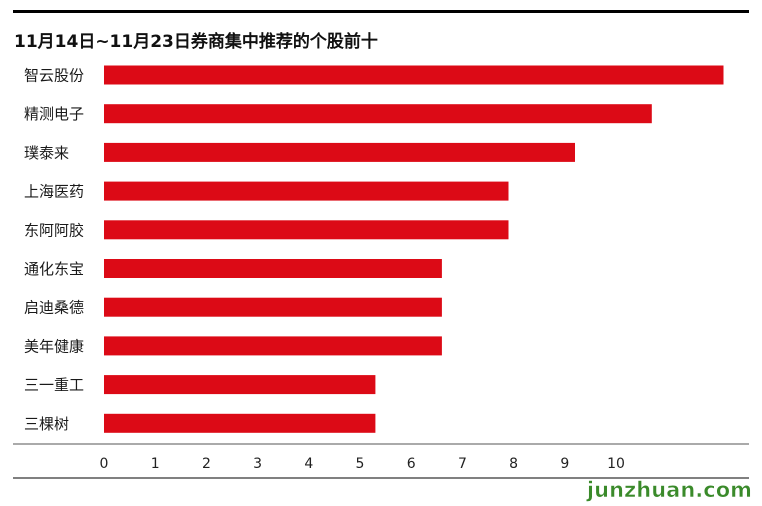 Image resolution: width=762 pixels, height=506 pixels. What do you see at coordinates (564, 464) in the screenshot?
I see `x-tick-9: 9` at bounding box center [564, 464].